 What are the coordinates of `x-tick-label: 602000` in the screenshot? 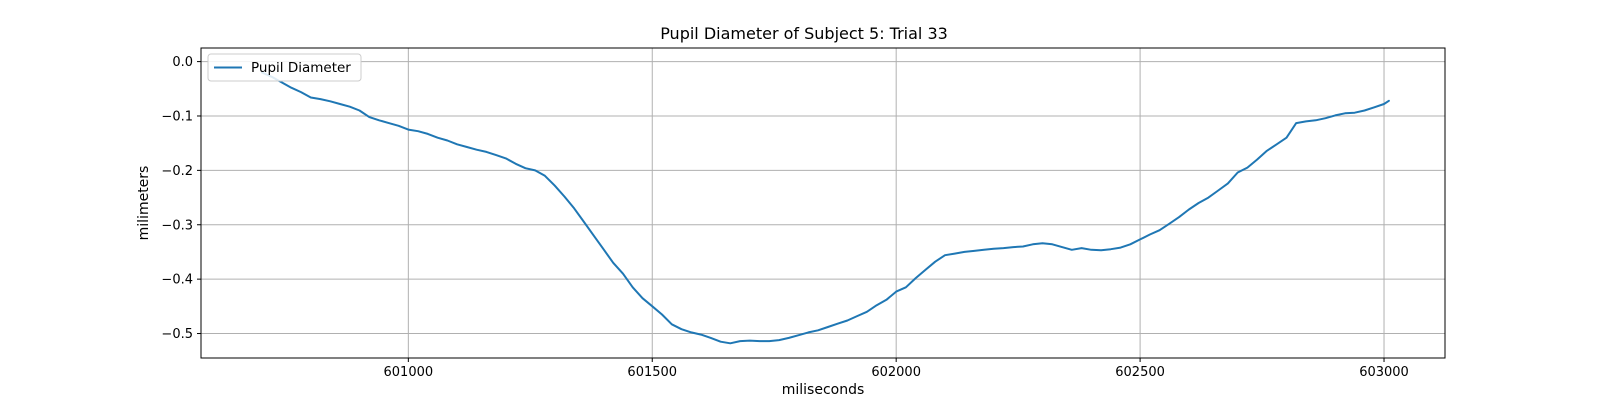 It's located at (896, 372).